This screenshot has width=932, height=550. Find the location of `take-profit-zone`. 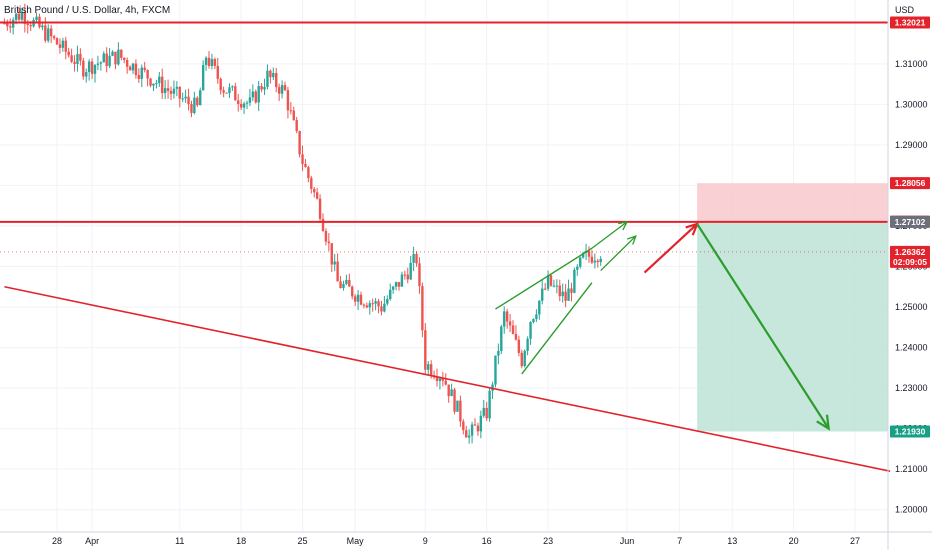

take-profit-zone is located at coordinates (792, 326).